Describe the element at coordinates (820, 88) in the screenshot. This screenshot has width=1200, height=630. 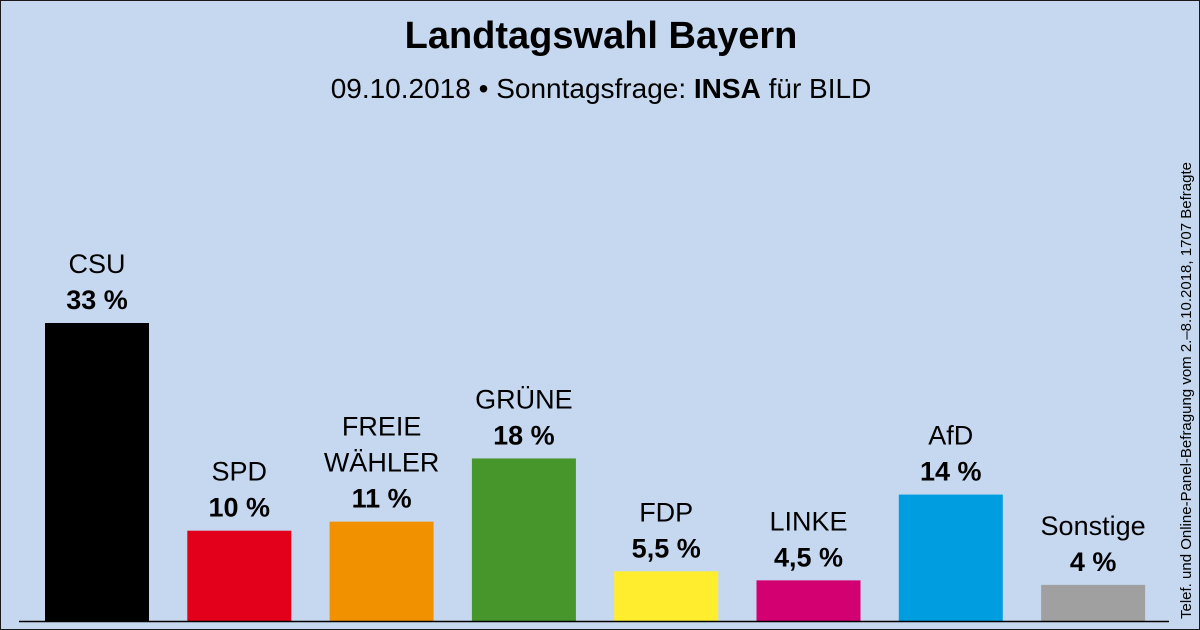
I see `poll-client: für BILD` at that location.